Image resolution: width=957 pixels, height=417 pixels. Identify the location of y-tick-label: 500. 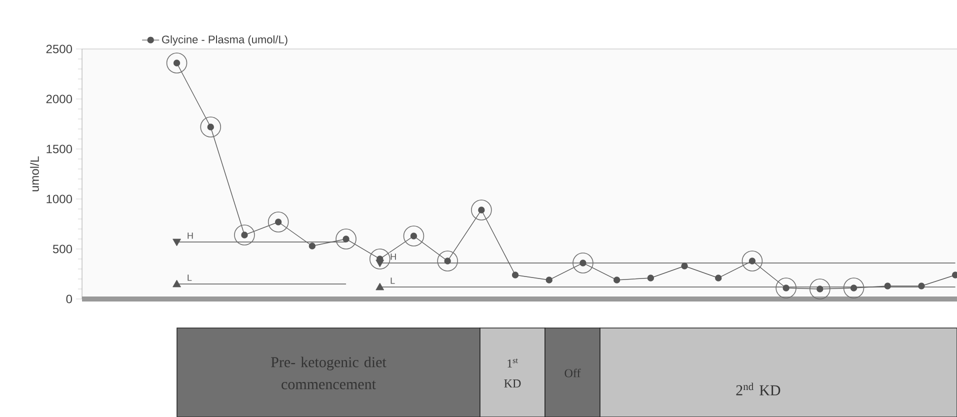
(62, 249).